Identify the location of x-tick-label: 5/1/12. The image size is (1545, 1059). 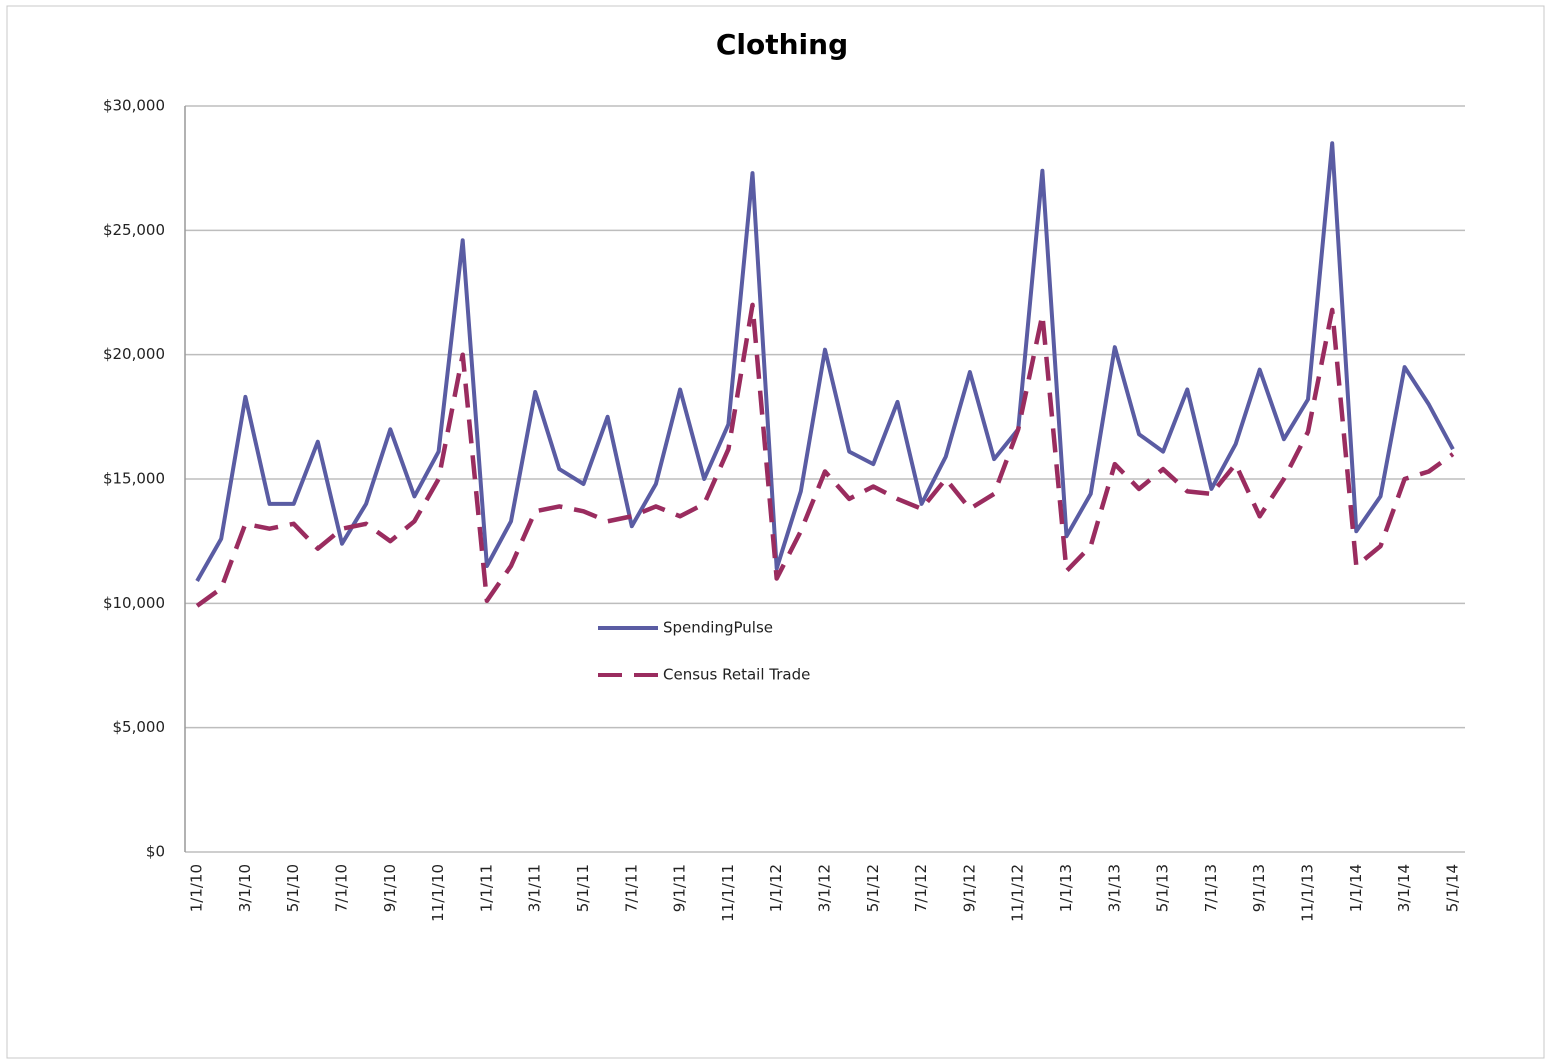
(873, 888).